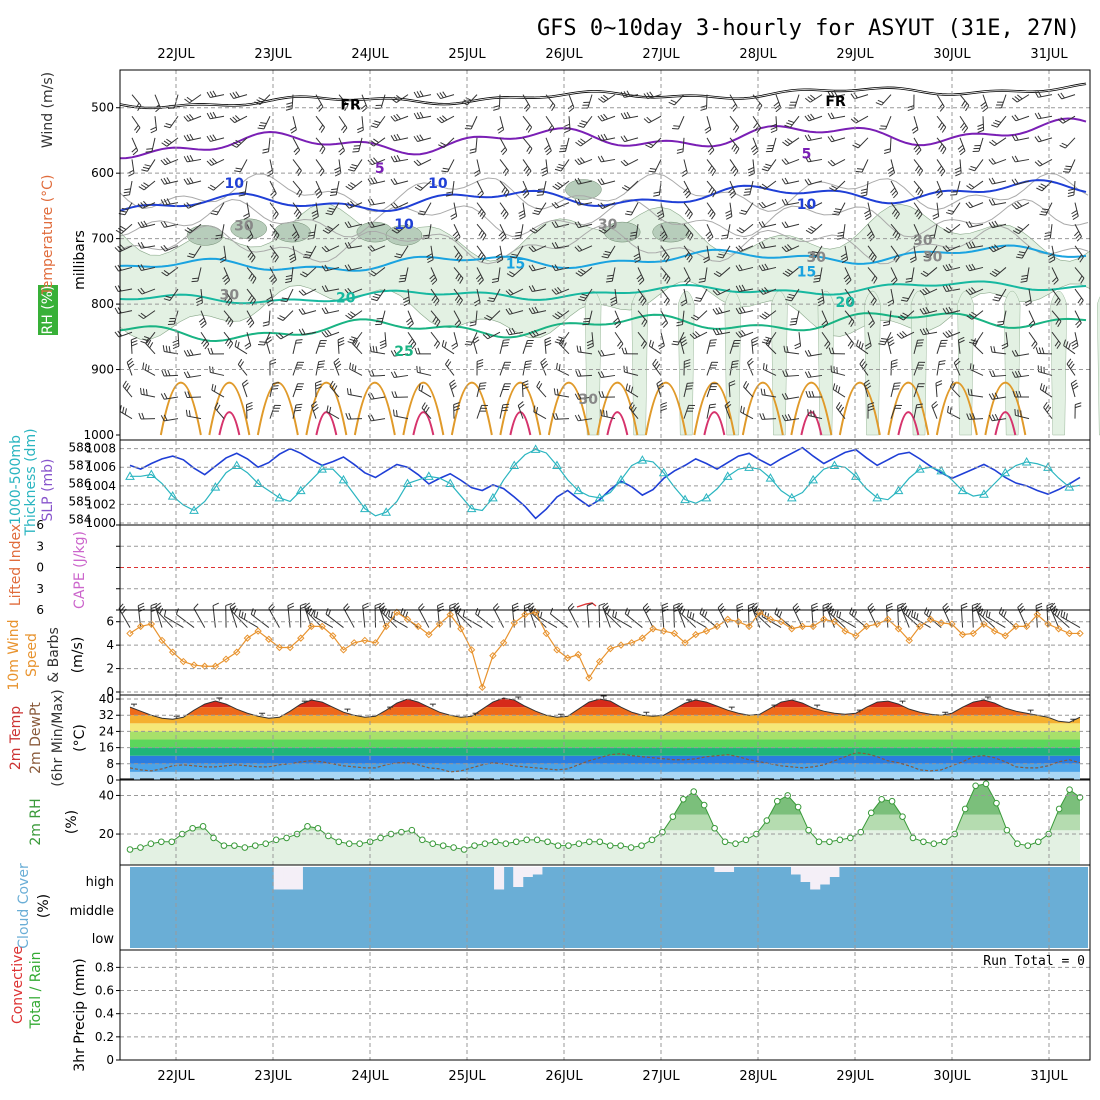 This screenshot has width=1100, height=1100. Describe the element at coordinates (952, 54) in the screenshot. I see `top-date-label: 30JUL` at that location.